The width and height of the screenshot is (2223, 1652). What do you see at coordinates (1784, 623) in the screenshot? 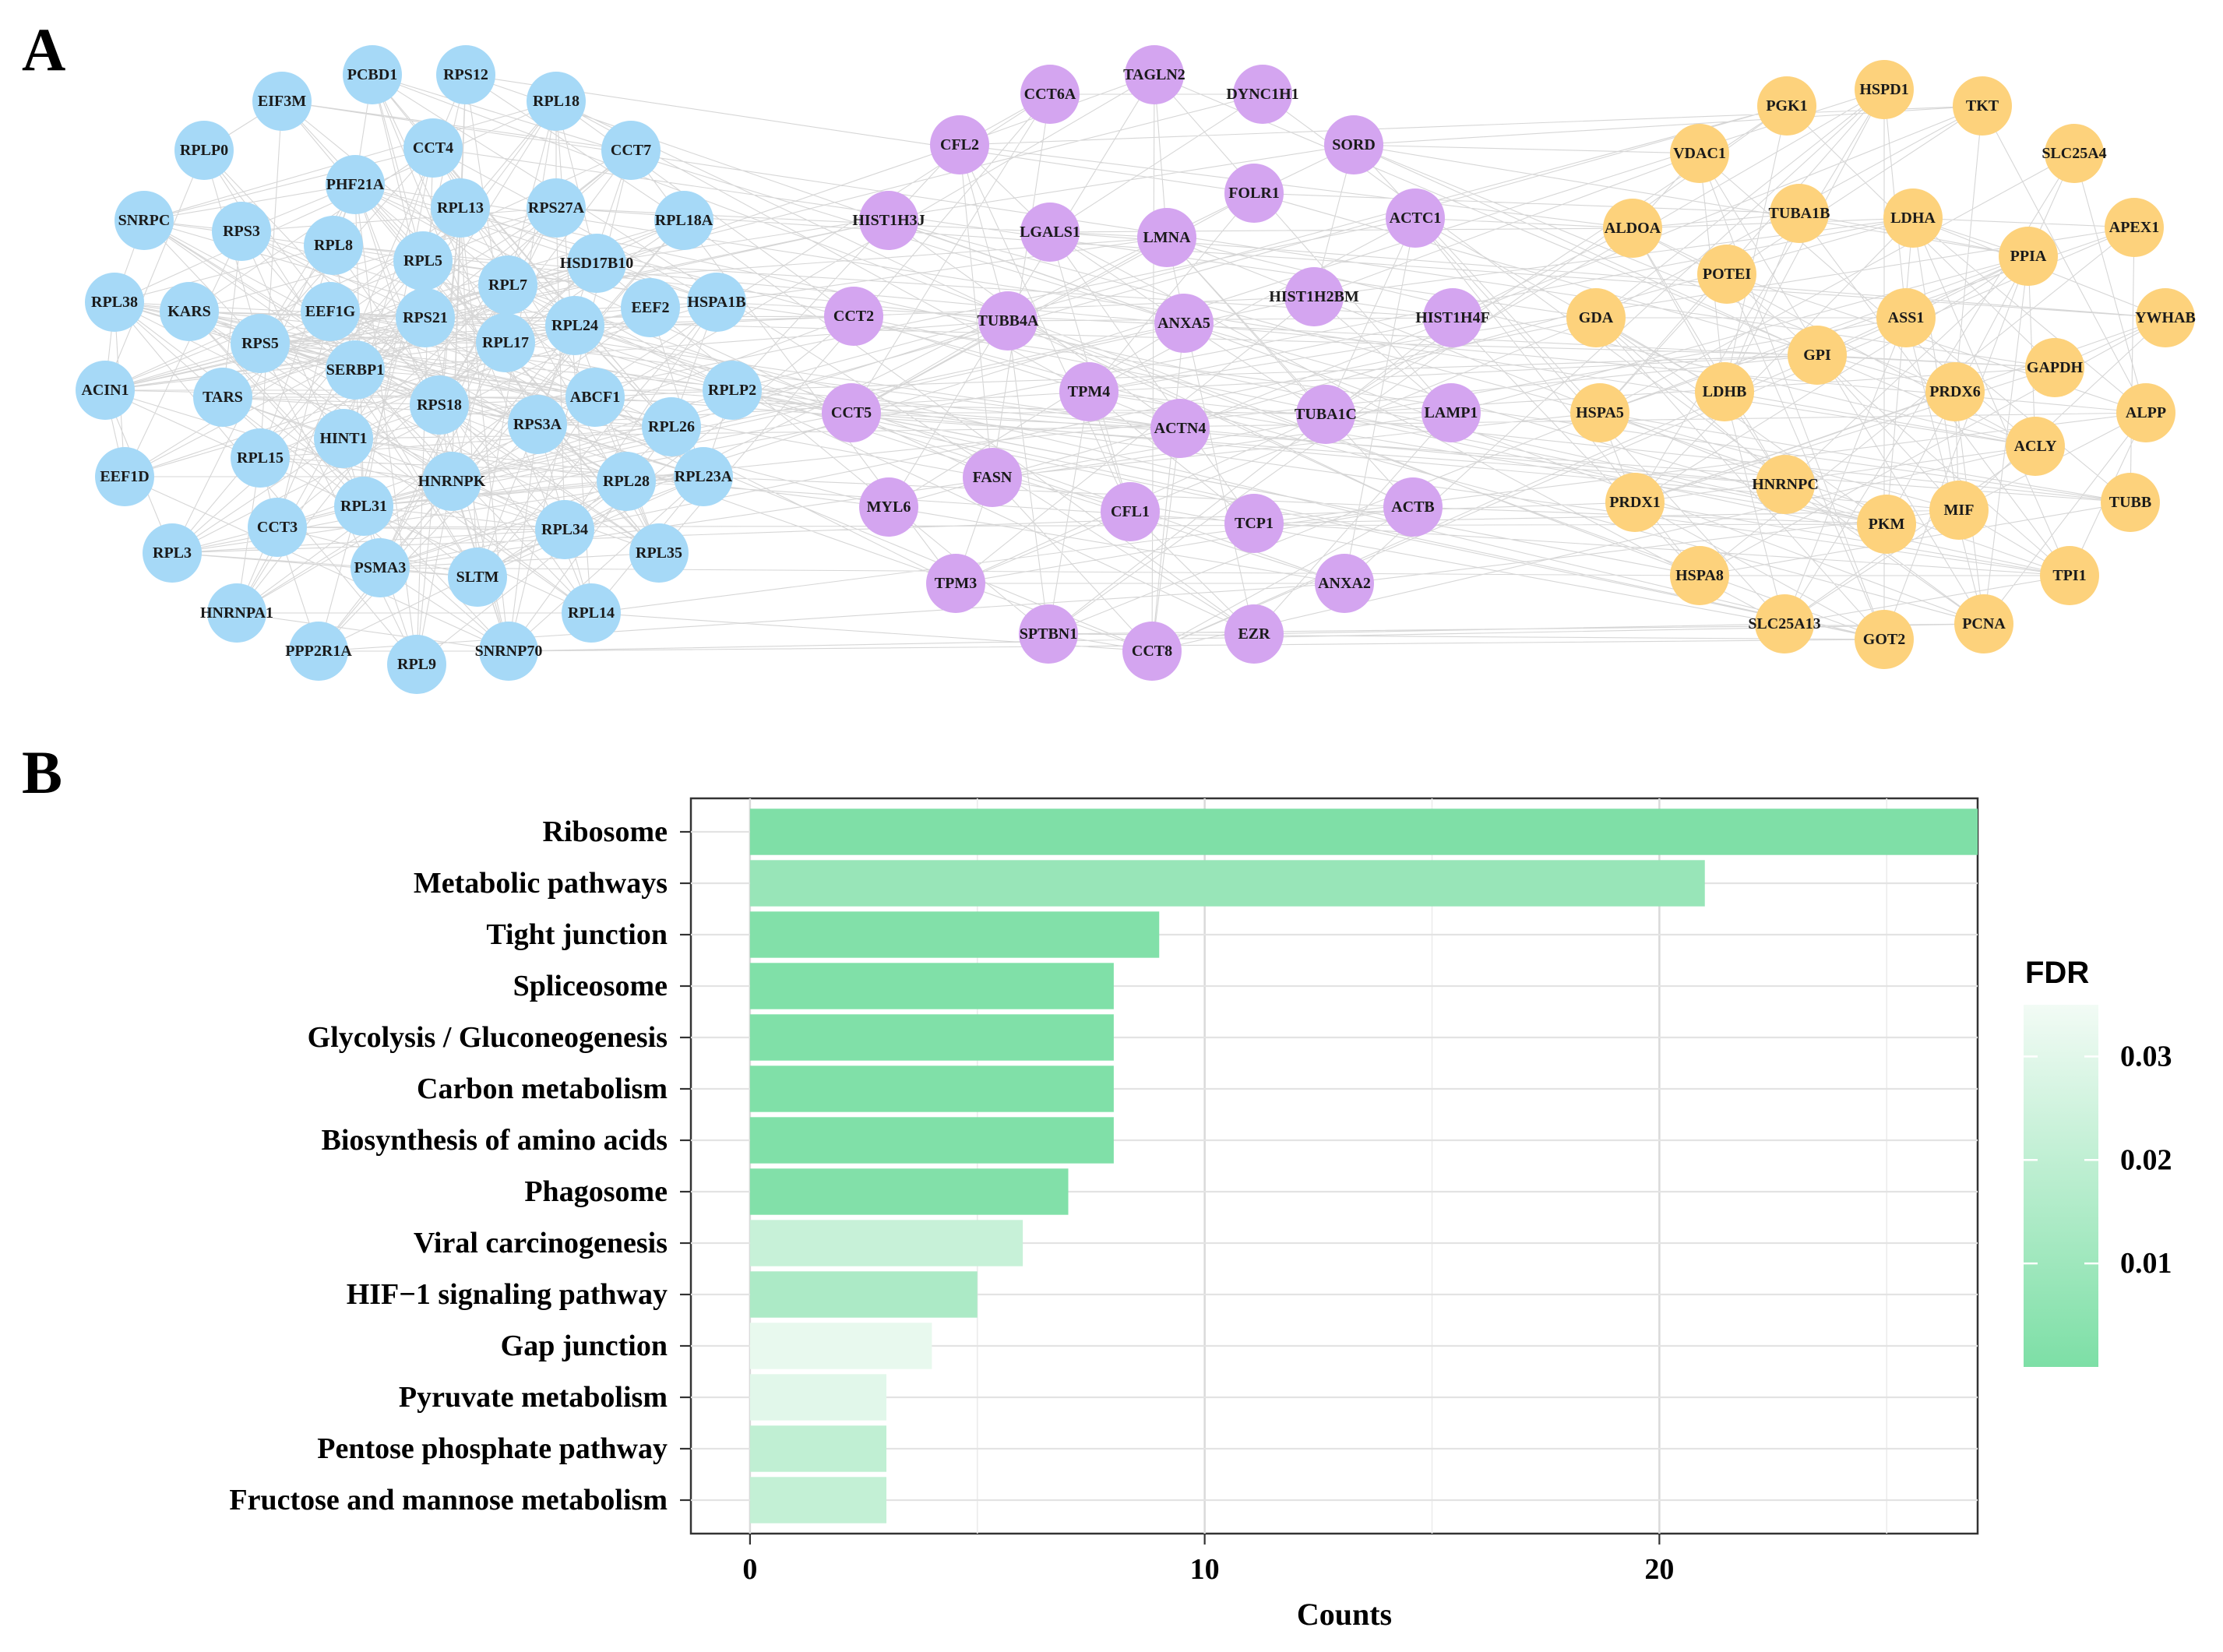
I see `node-slc25a13: SLC25A13` at bounding box center [1784, 623].